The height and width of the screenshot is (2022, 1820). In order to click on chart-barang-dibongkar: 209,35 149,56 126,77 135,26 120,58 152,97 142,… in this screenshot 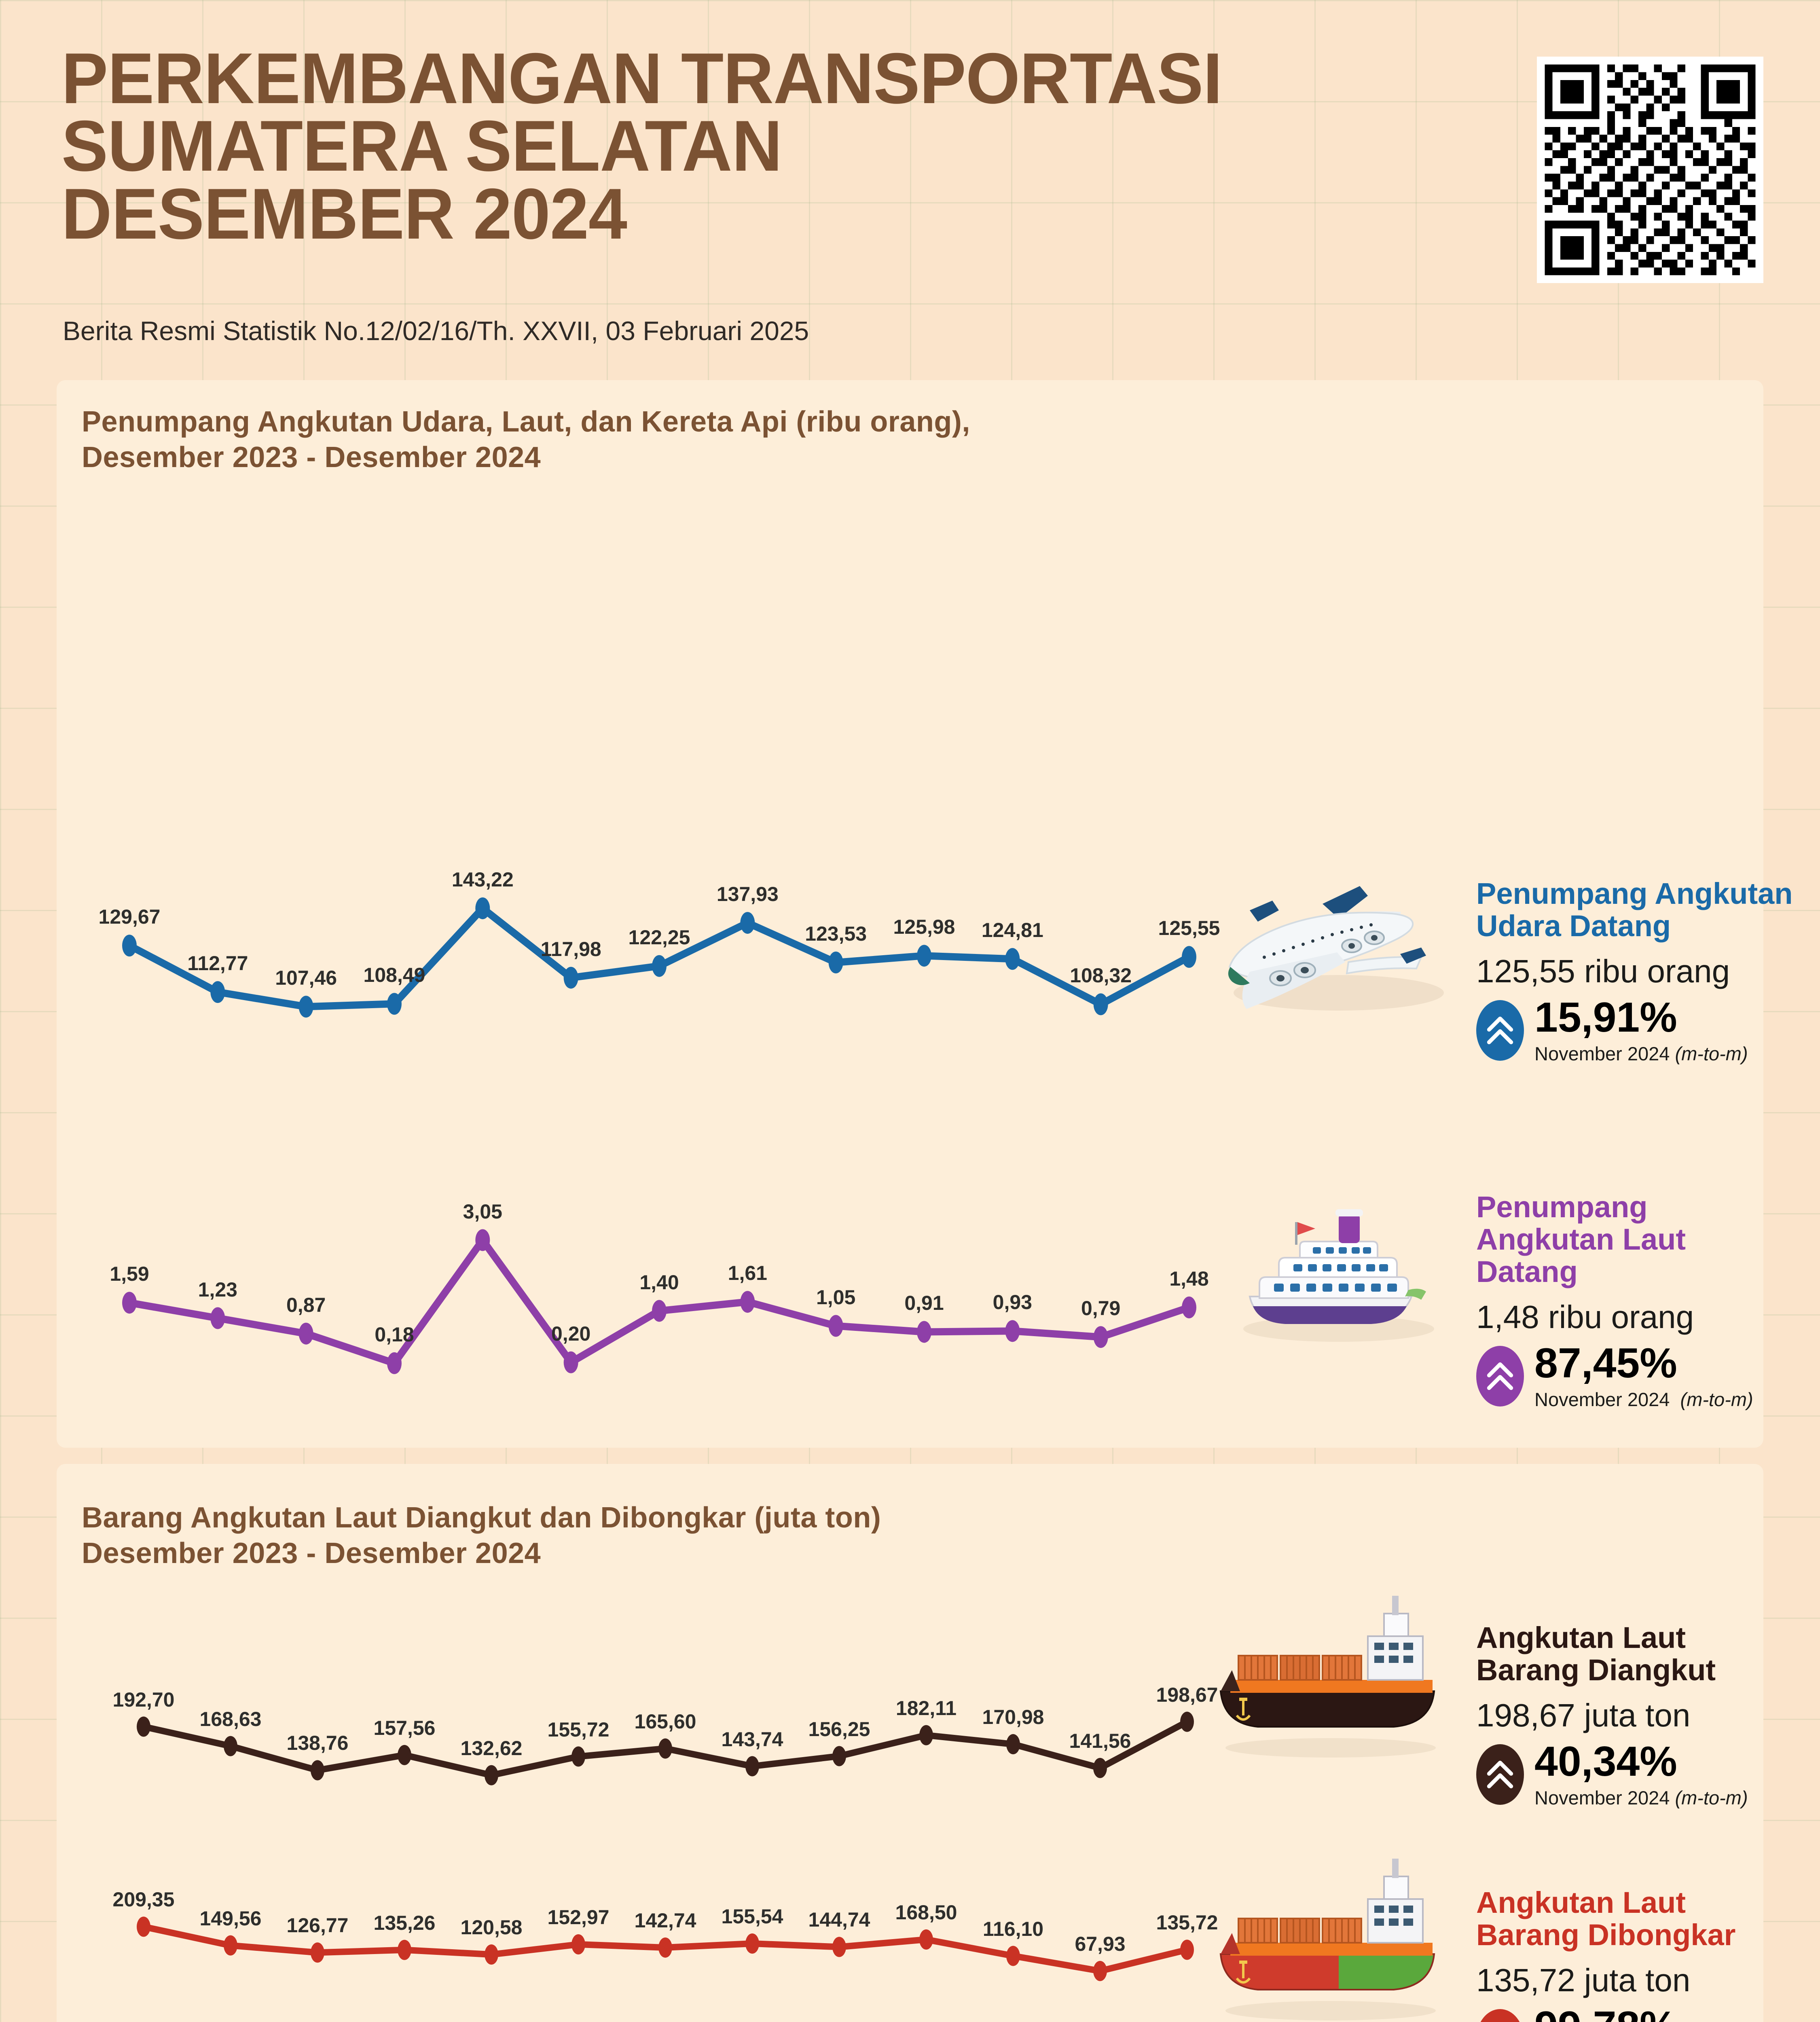, I will do `click(665, 1934)`.